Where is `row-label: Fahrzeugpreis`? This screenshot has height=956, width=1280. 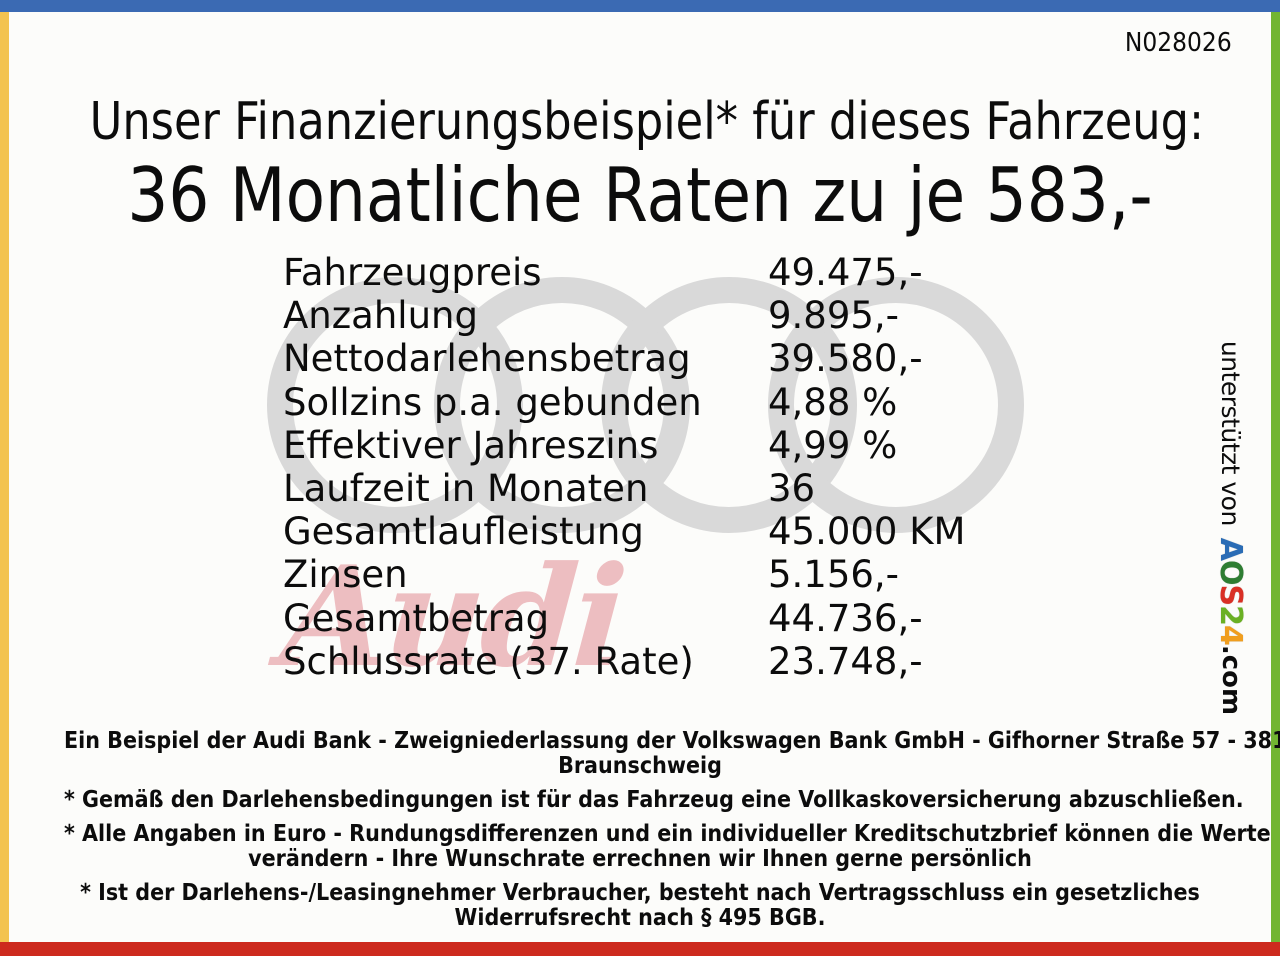 row-label: Fahrzeugpreis is located at coordinates (412, 272).